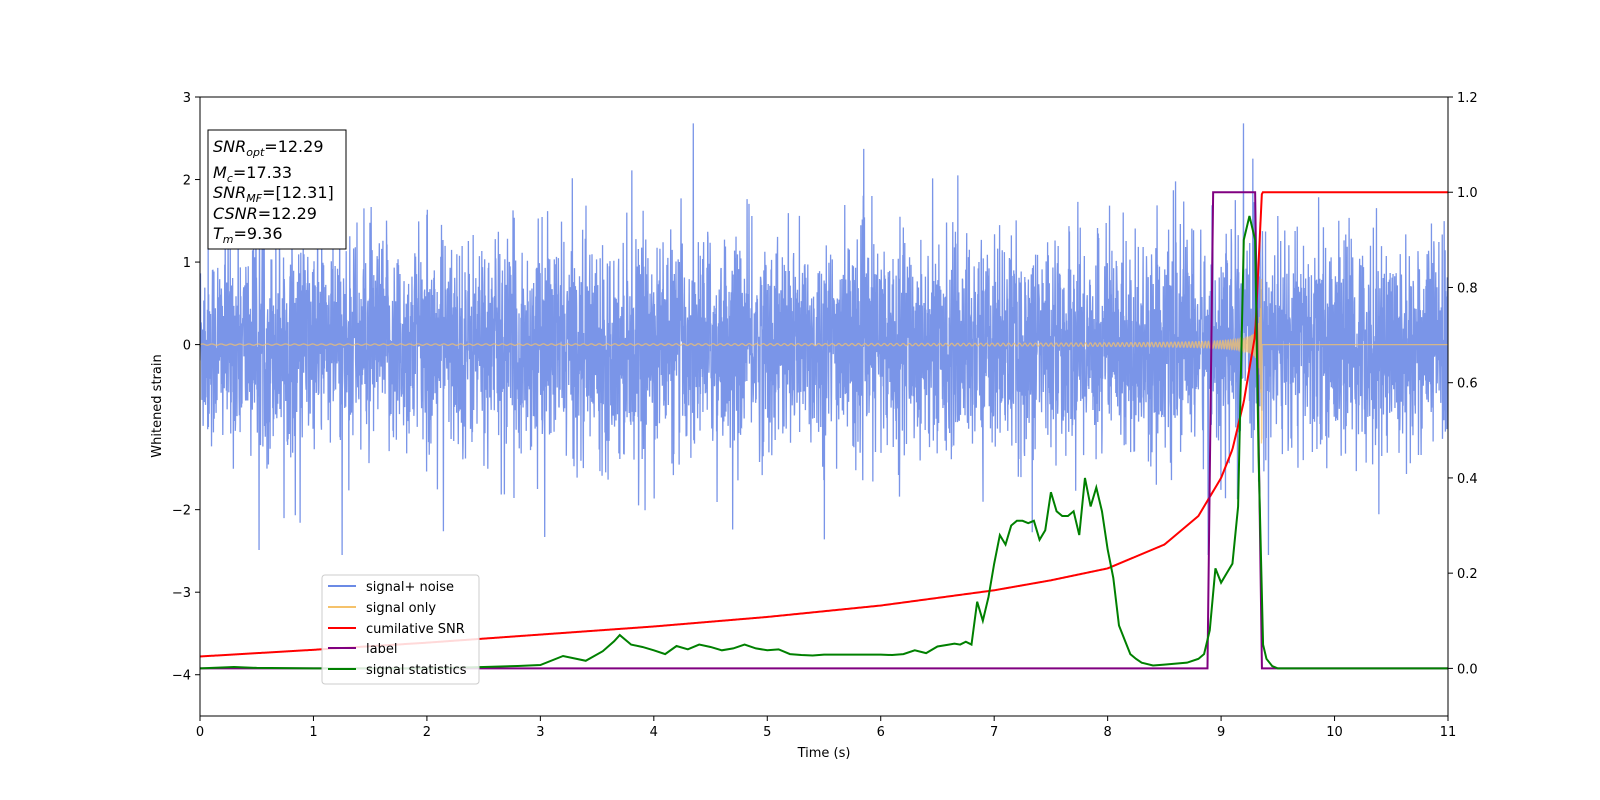 This screenshot has width=1600, height=800. Describe the element at coordinates (1221, 732) in the screenshot. I see `x-tick-label-9: 9` at that location.